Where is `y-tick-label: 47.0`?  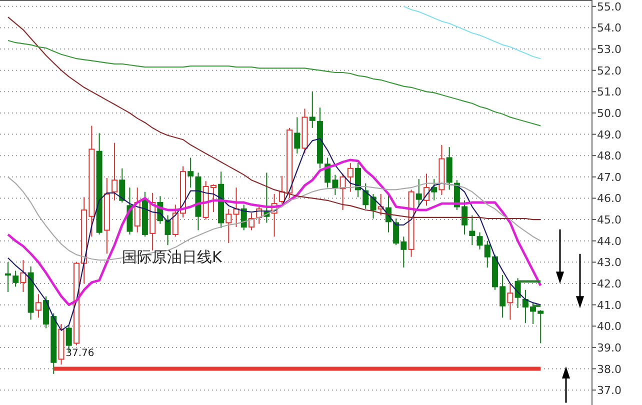
y-tick-label: 47.0 is located at coordinates (609, 177).